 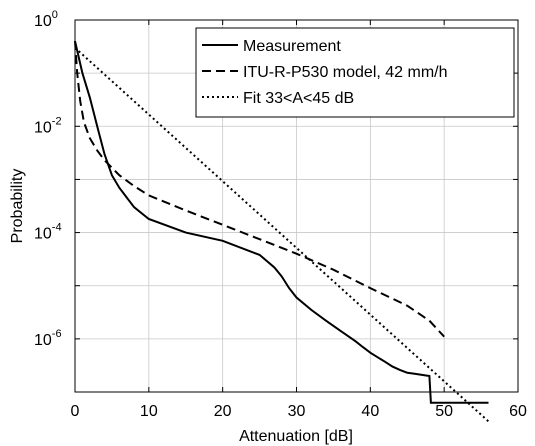 What do you see at coordinates (48, 338) in the screenshot?
I see `y-tick-label: 10⁻⁶` at bounding box center [48, 338].